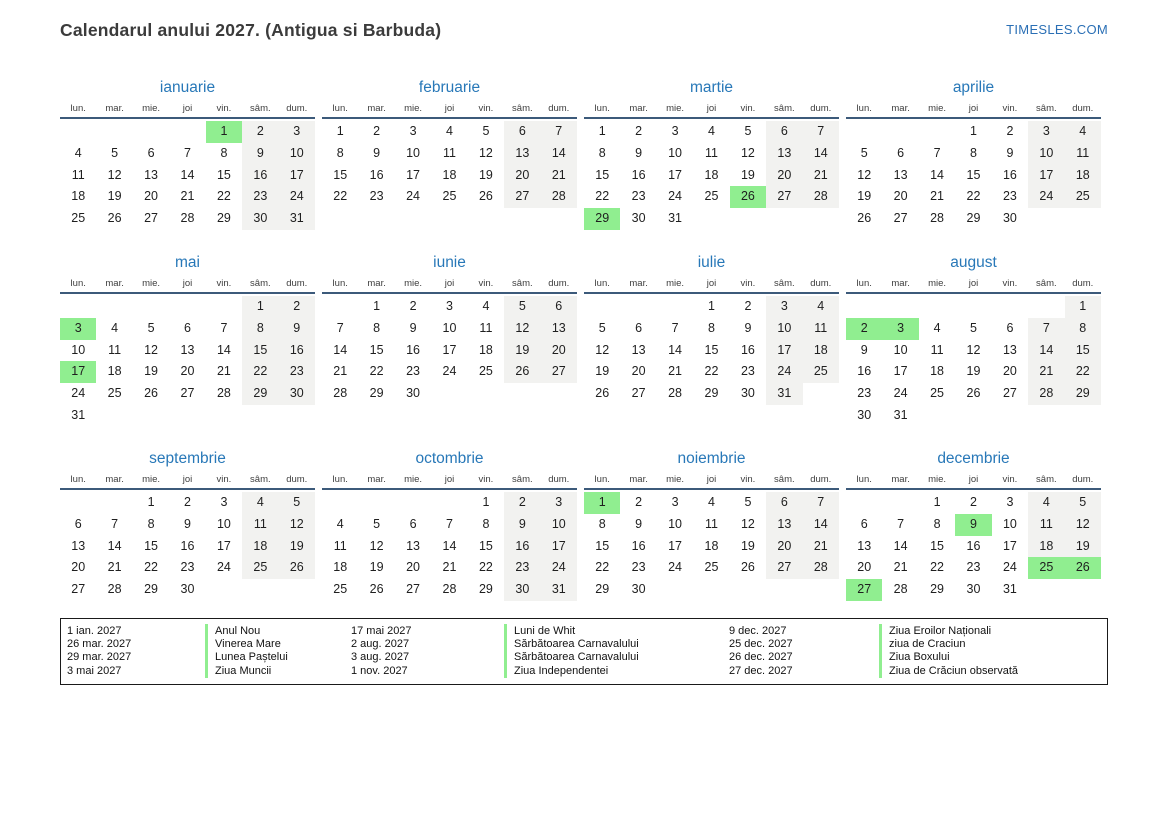 The height and width of the screenshot is (827, 1169). Describe the element at coordinates (784, 372) in the screenshot. I see `day-cell: 24` at that location.